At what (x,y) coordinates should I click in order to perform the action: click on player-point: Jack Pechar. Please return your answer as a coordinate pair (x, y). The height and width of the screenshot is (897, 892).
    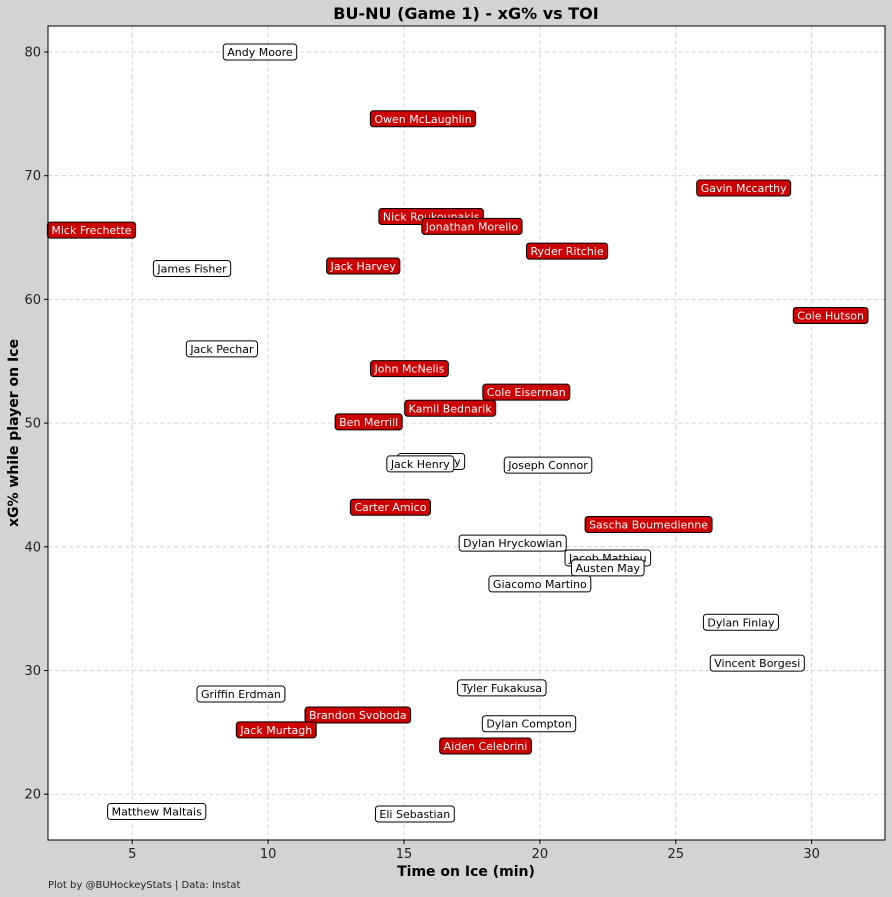
    Looking at the image, I should click on (222, 349).